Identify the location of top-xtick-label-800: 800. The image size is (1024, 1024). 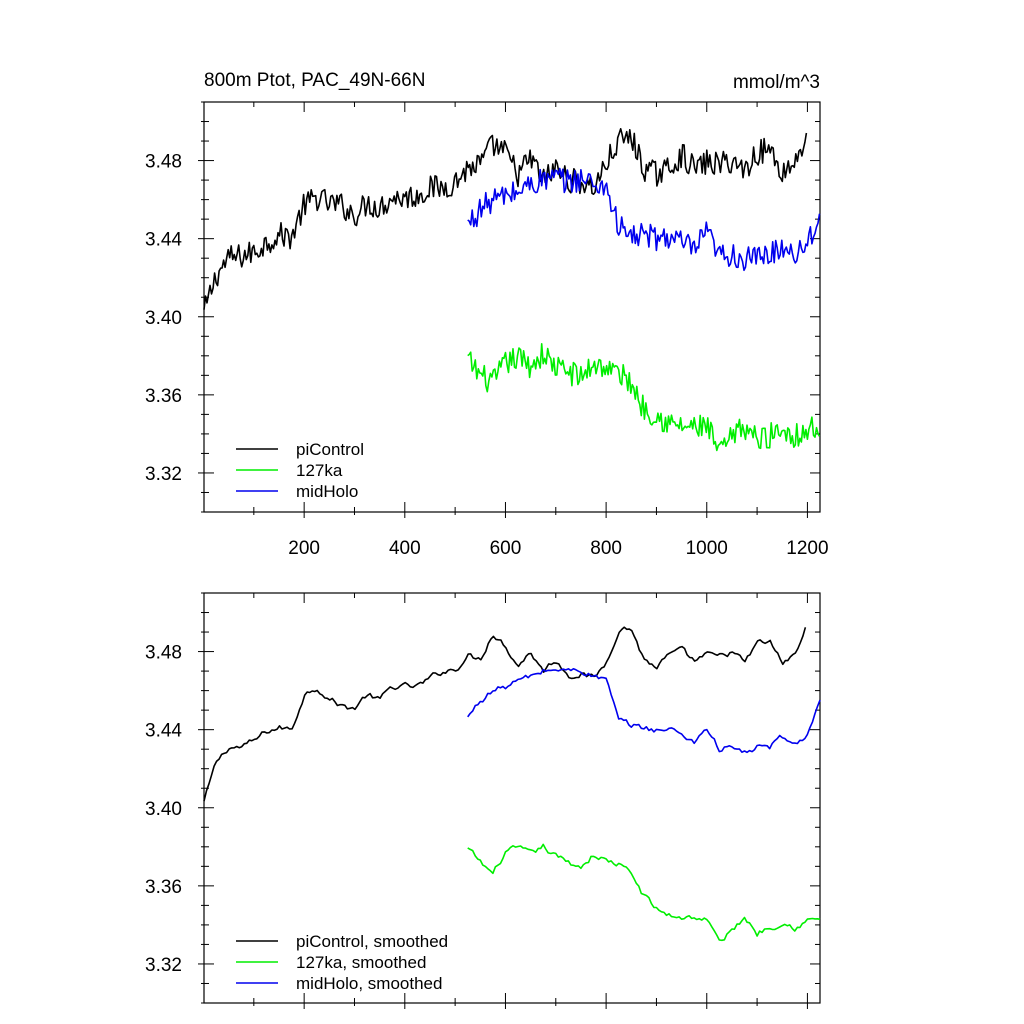
(606, 548).